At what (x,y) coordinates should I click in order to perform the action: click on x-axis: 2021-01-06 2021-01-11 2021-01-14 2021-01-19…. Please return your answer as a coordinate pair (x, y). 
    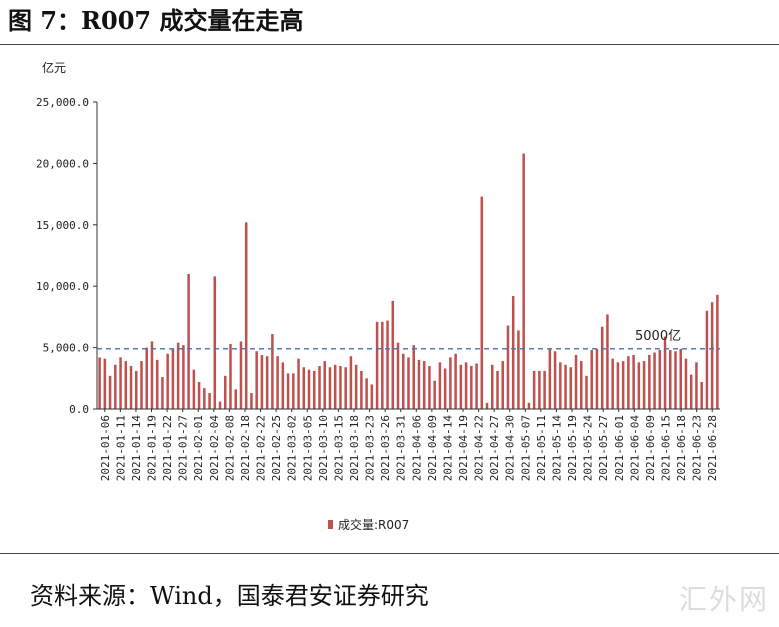
    Looking at the image, I should click on (408, 445).